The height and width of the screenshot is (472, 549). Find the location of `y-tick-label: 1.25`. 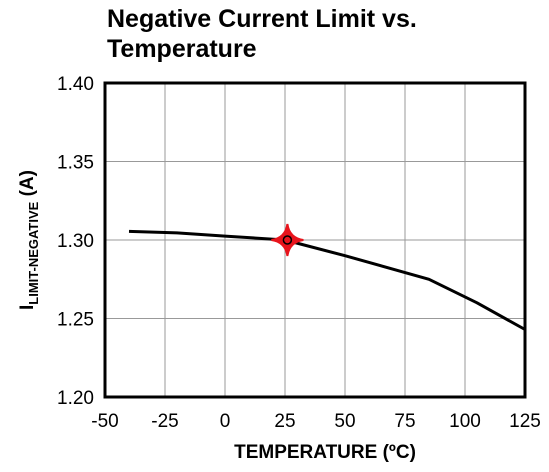

y-tick-label: 1.25 is located at coordinates (75, 320).